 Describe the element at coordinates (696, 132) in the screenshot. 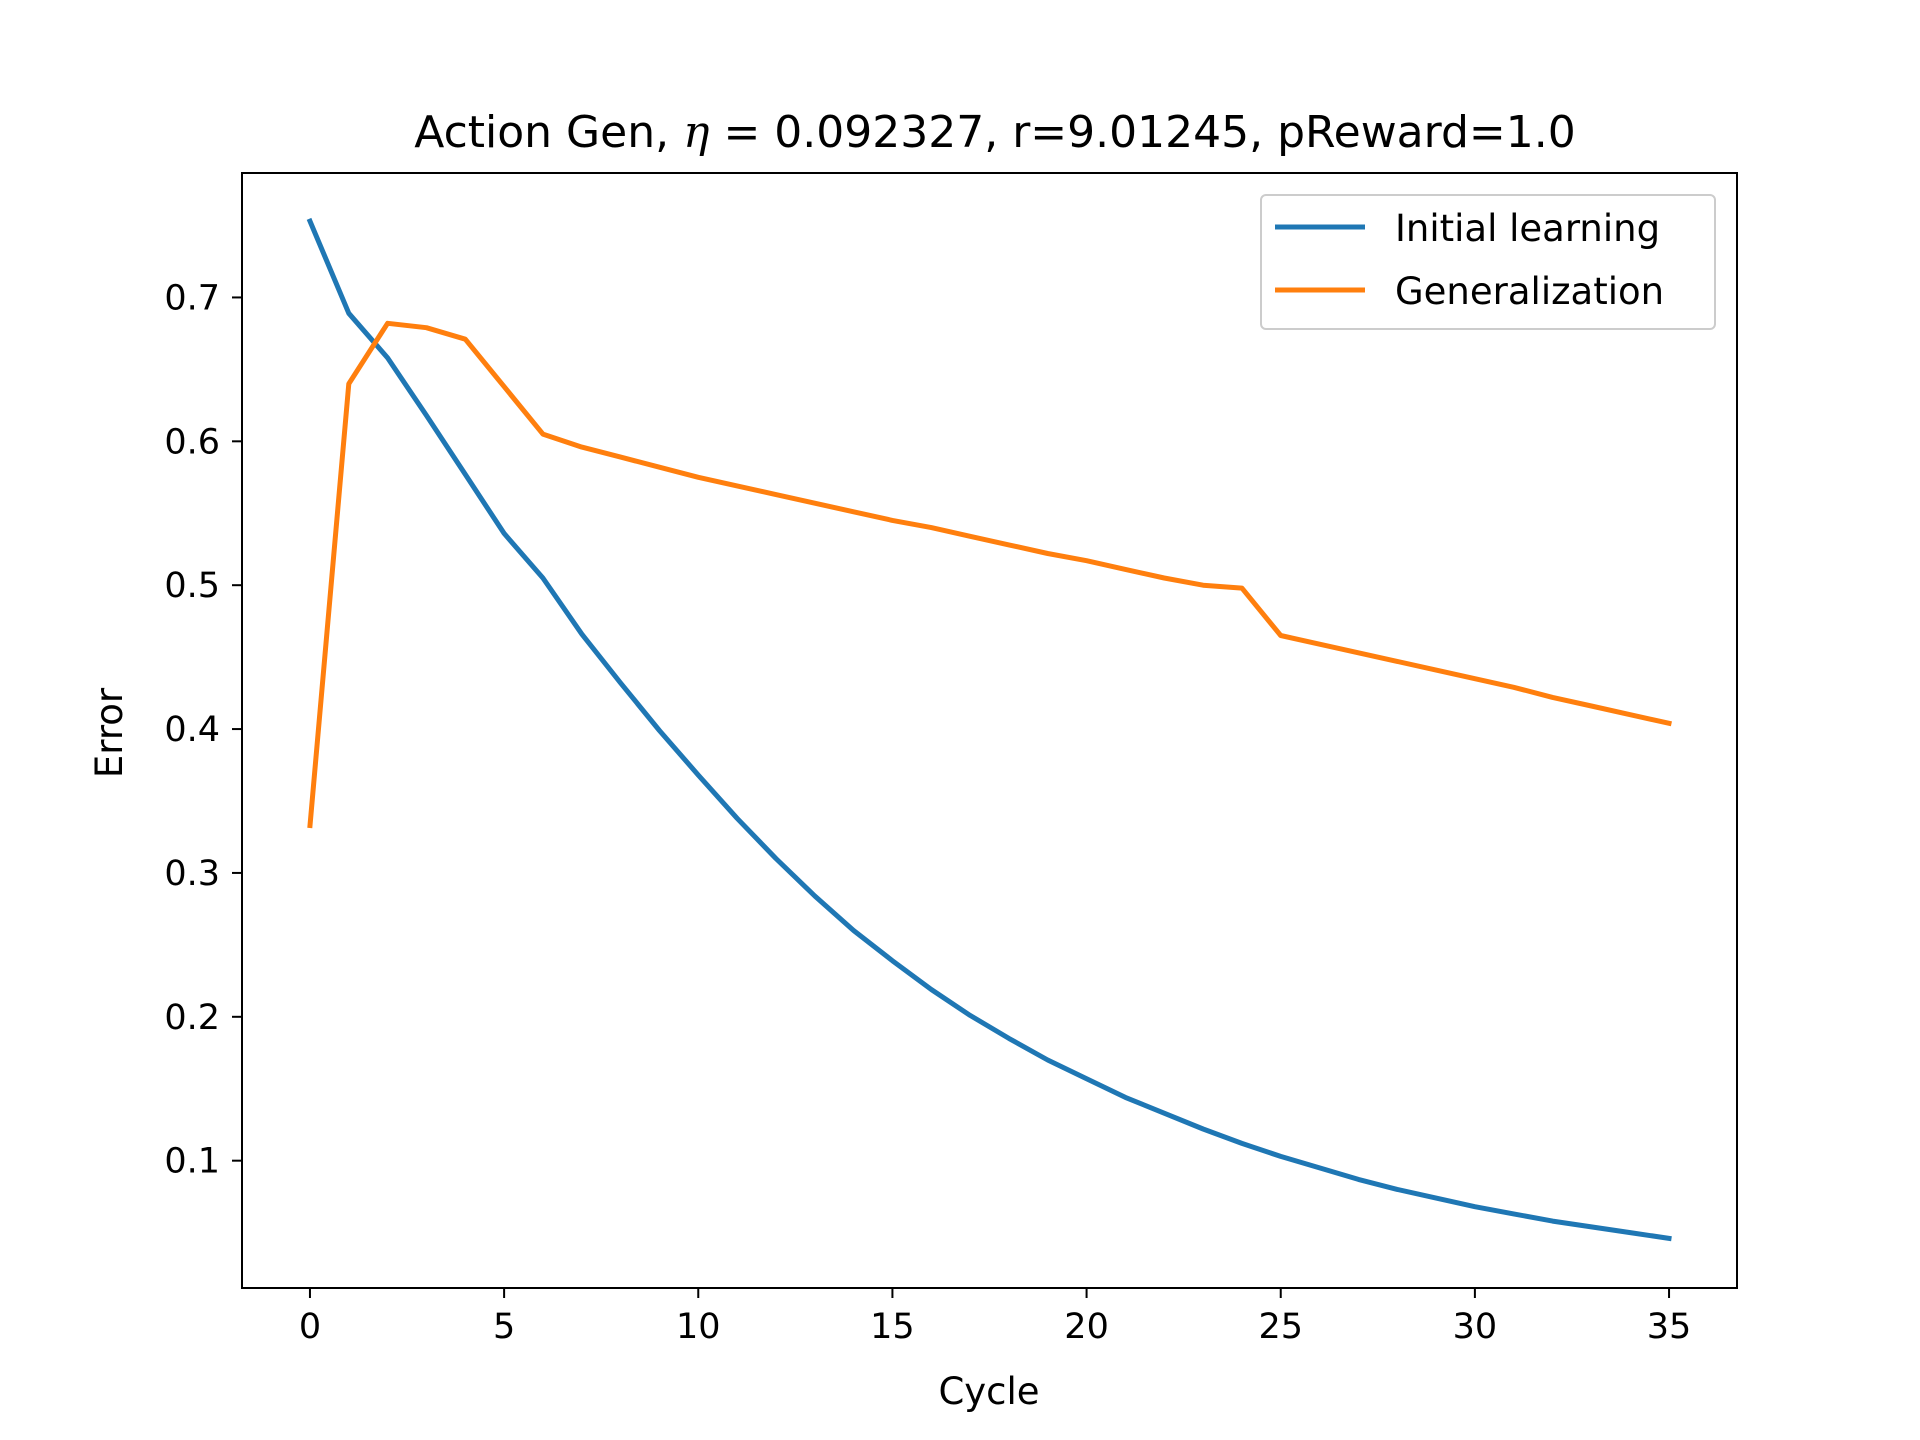

I see `chart-title-symbol: η` at that location.